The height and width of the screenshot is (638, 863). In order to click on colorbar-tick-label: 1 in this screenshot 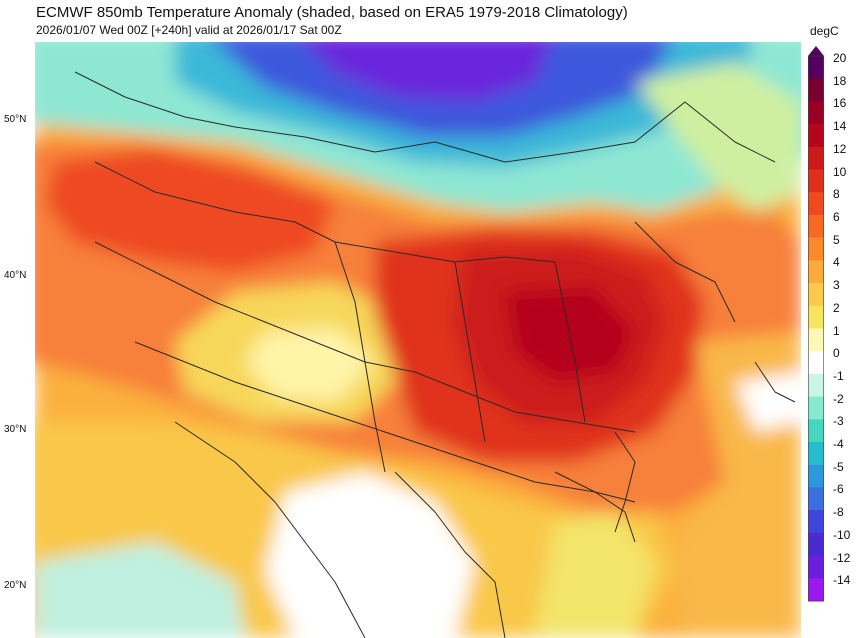, I will do `click(836, 330)`.